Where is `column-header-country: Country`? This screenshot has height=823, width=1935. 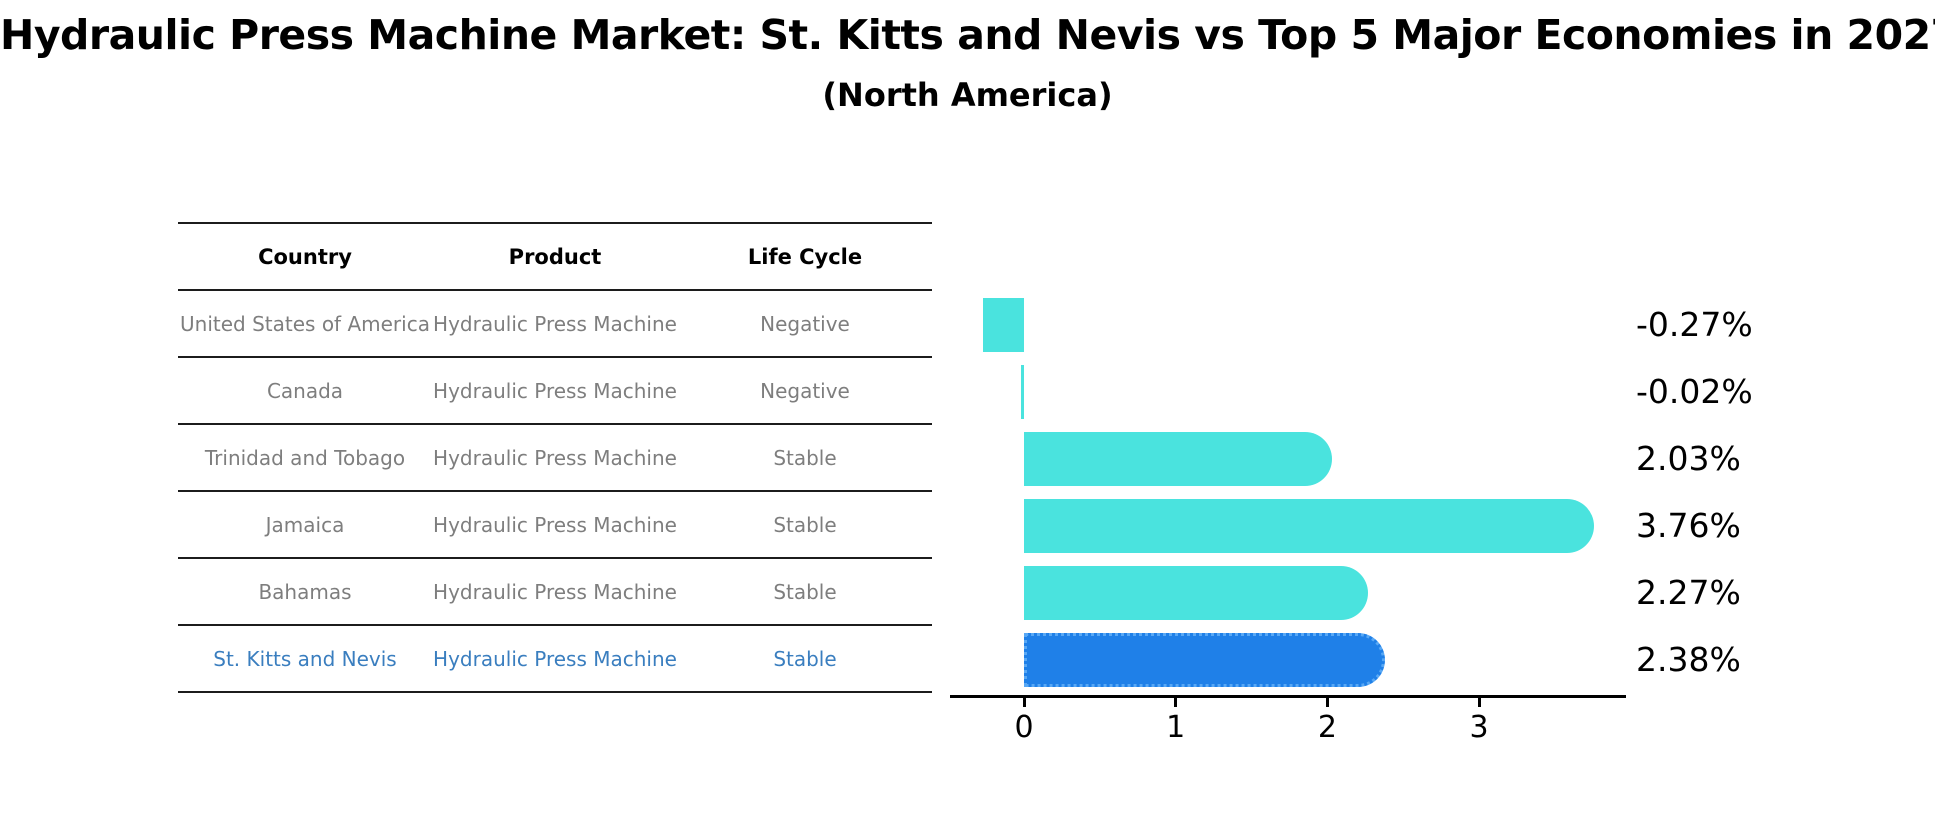 column-header-country: Country is located at coordinates (305, 256).